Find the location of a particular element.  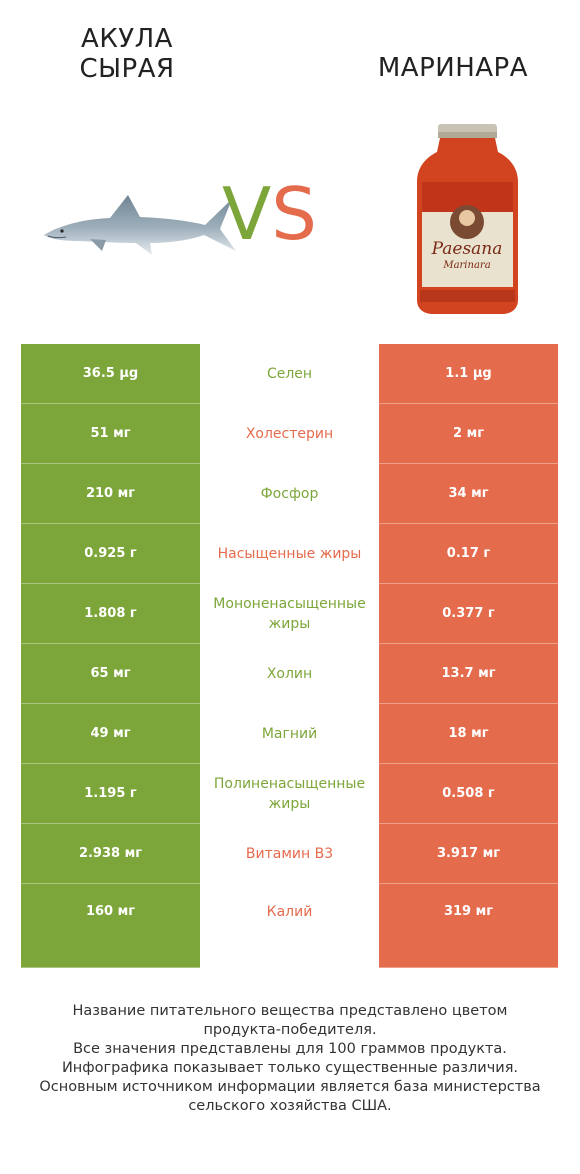

nutrient-label: Насыщенные жиры is located at coordinates (289, 554).